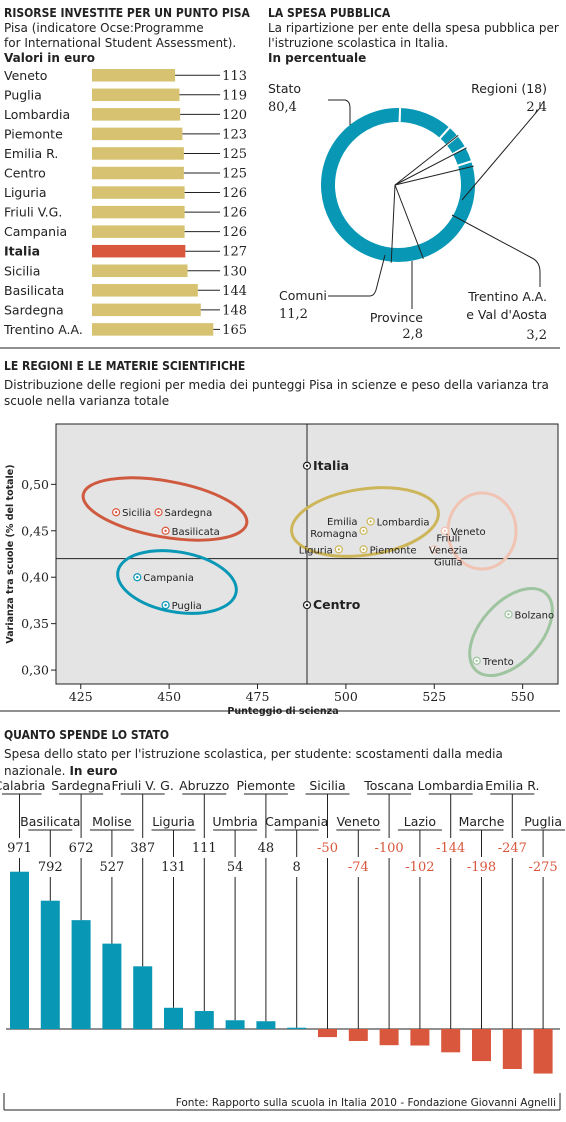  What do you see at coordinates (138, 231) in the screenshot?
I see `pisa-bar-campania` at bounding box center [138, 231].